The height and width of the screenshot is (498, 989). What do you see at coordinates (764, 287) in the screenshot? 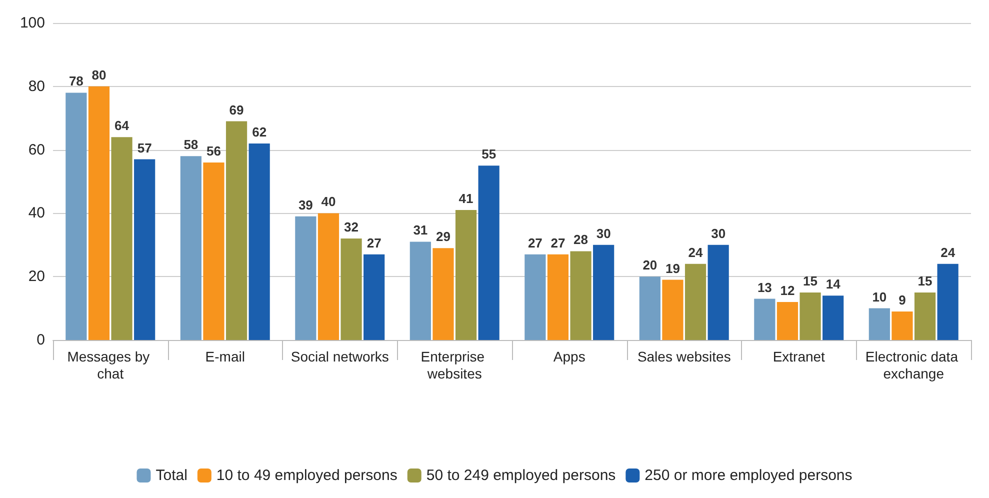
I see `data-label: 13` at bounding box center [764, 287].